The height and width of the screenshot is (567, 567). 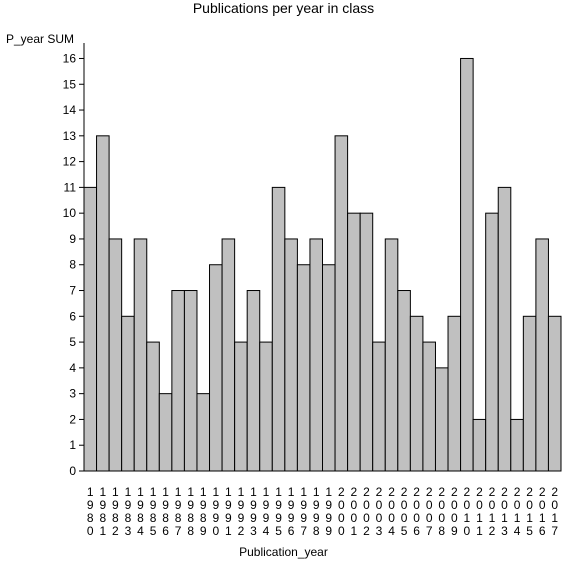 What do you see at coordinates (429, 406) in the screenshot?
I see `bar-2007` at bounding box center [429, 406].